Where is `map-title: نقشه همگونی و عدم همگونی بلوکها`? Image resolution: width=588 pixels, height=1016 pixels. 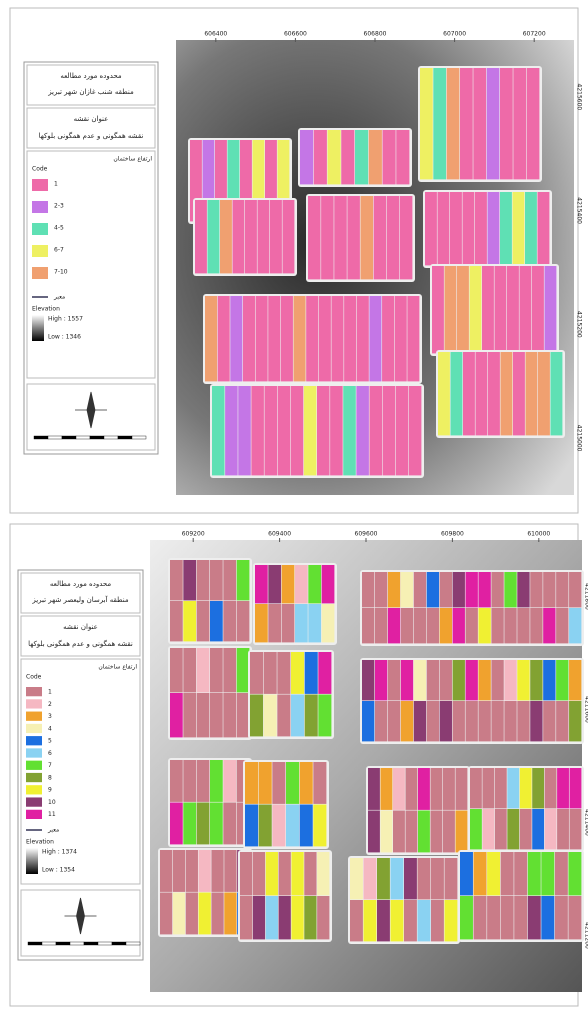
map-title: نقشه همگونی و عدم همگونی بلوکها is located at coordinates (91, 135).